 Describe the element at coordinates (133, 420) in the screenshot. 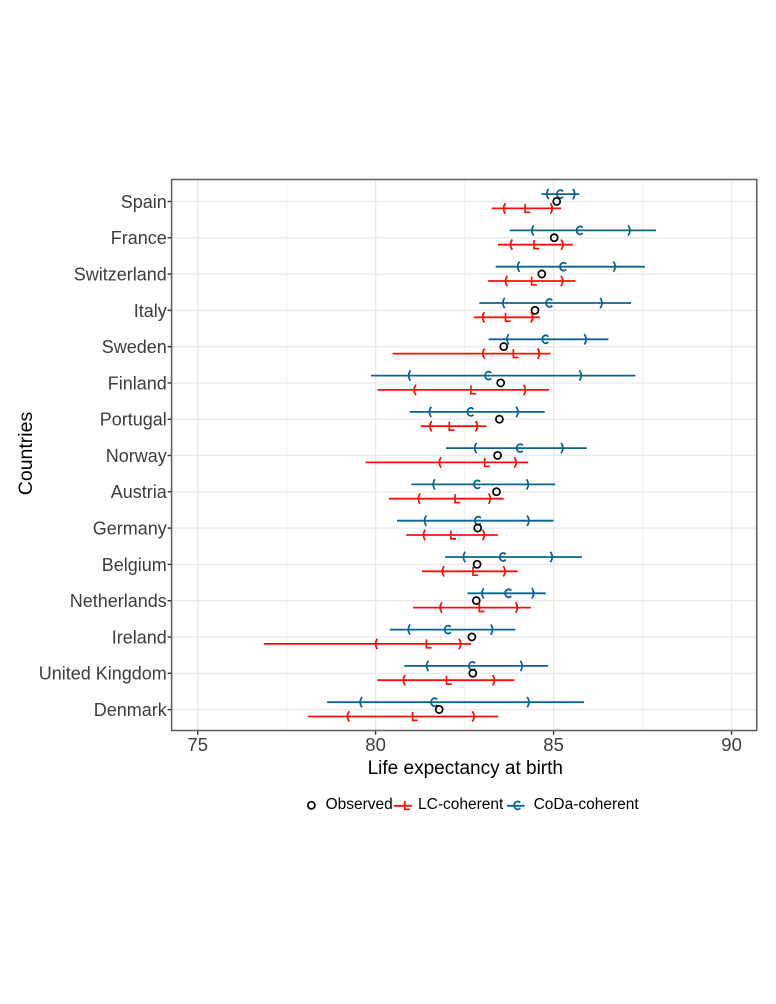

I see `svg-text: Portugal` at that location.